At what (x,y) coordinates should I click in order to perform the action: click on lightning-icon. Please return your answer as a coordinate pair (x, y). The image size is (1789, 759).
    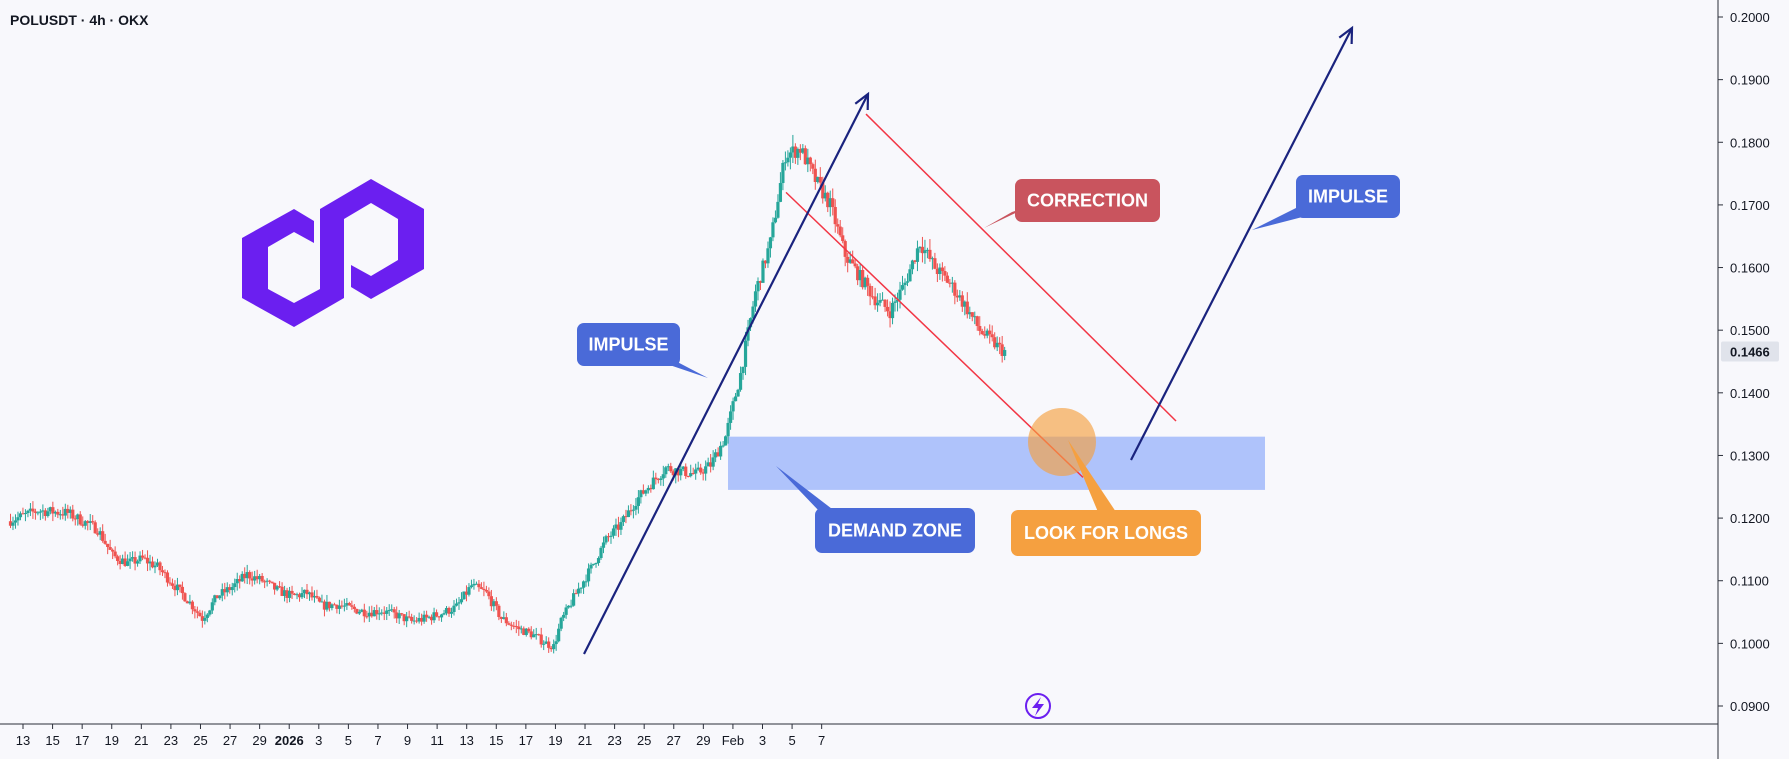
    Looking at the image, I should click on (1038, 706).